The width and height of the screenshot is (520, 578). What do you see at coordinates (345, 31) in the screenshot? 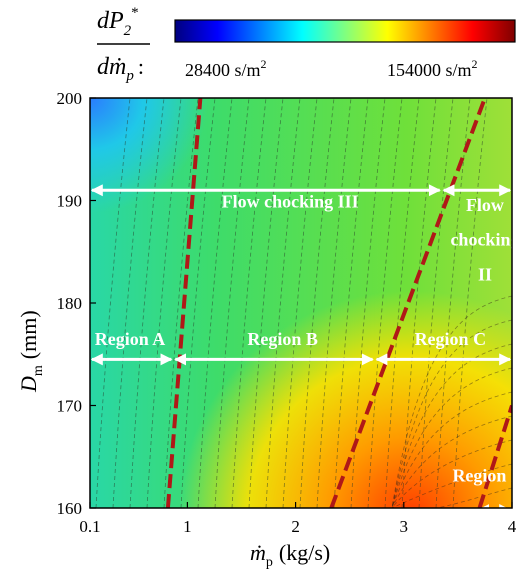
I see `colorbar-gradient` at bounding box center [345, 31].